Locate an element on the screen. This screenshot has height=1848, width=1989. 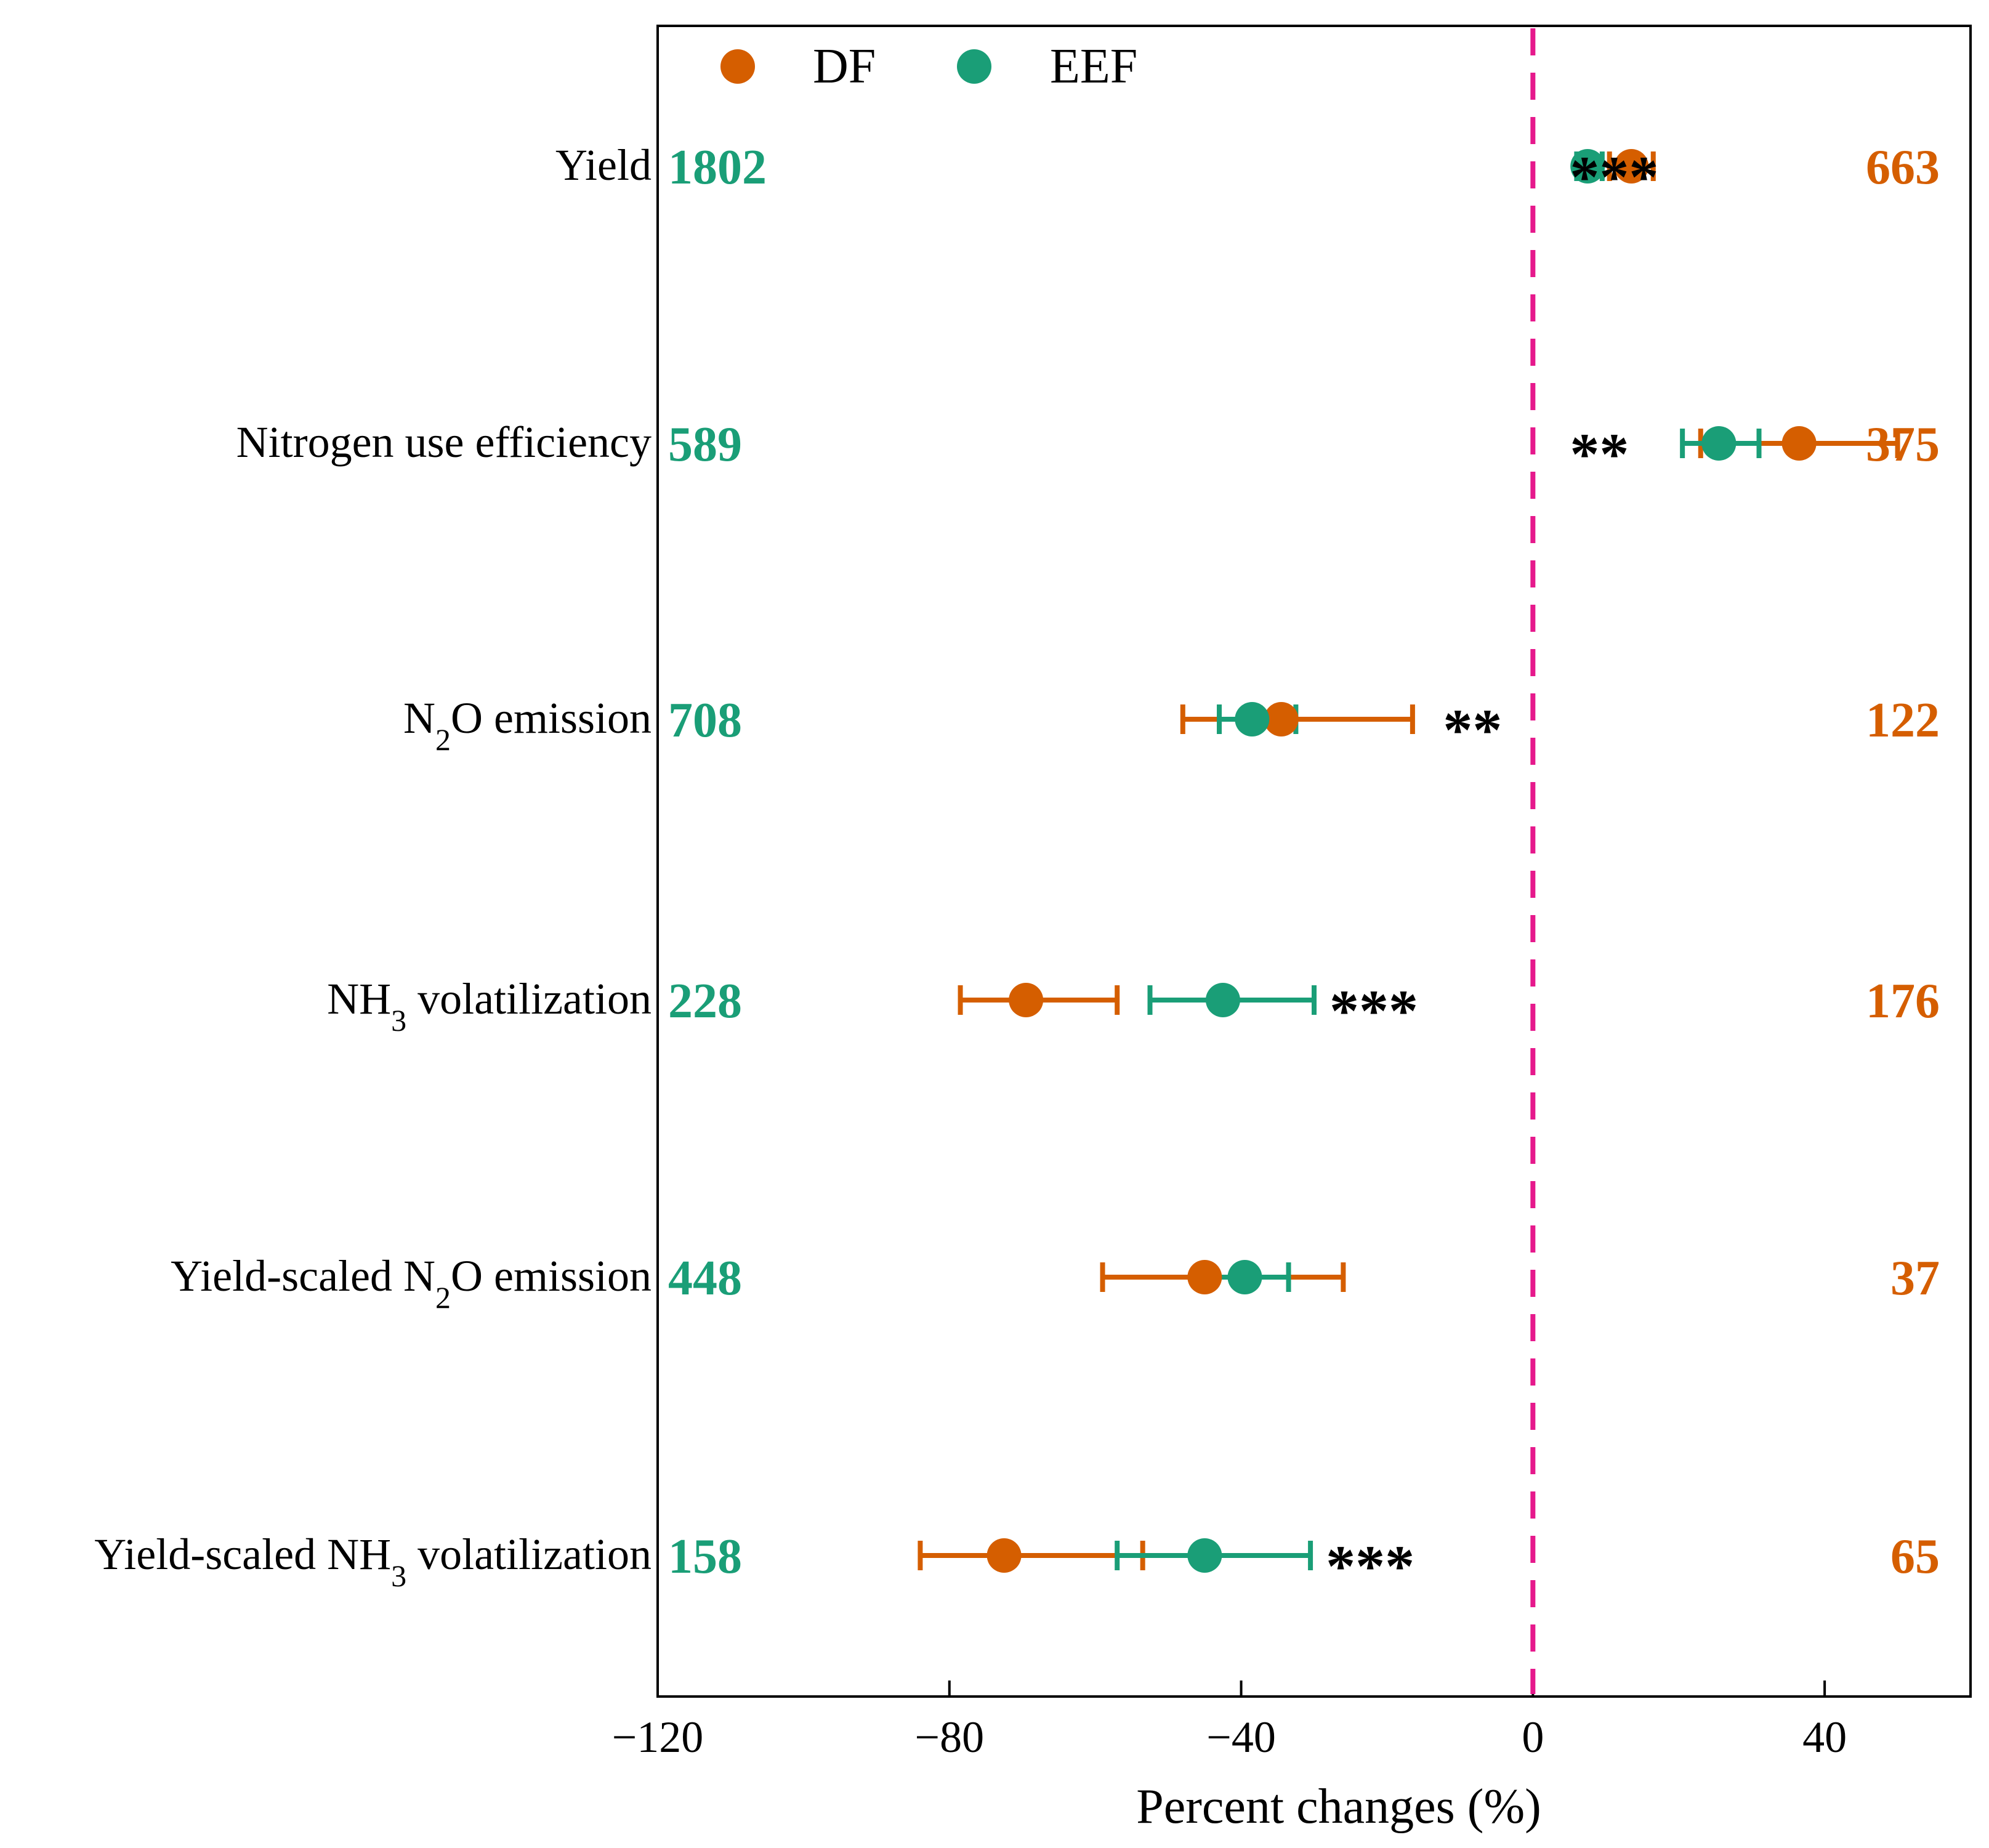
category-label-part: Yield is located at coordinates (603, 165).